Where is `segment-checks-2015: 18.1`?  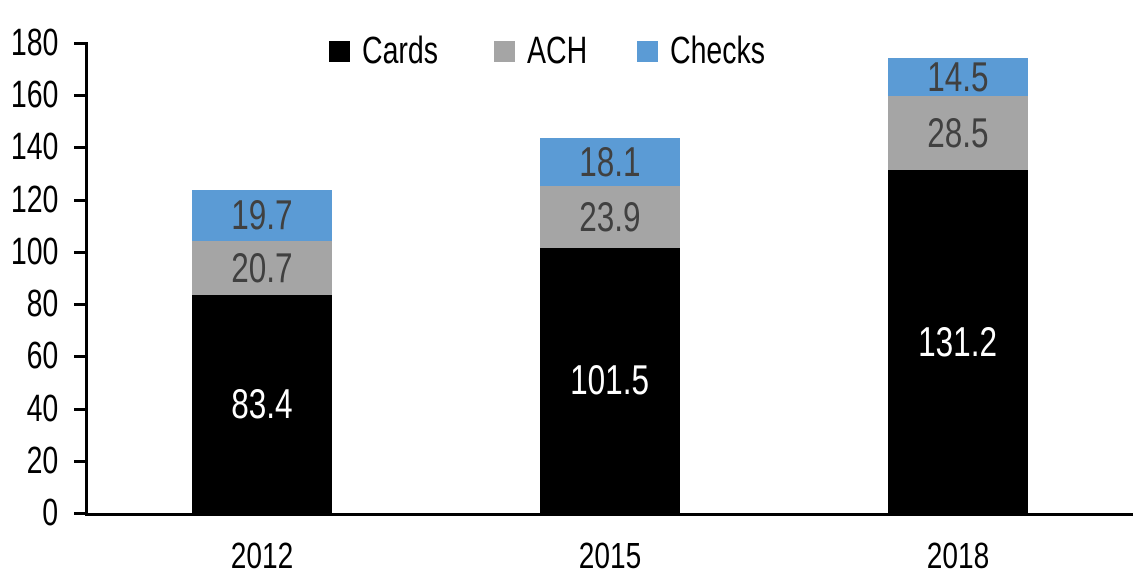
segment-checks-2015: 18.1 is located at coordinates (610, 161).